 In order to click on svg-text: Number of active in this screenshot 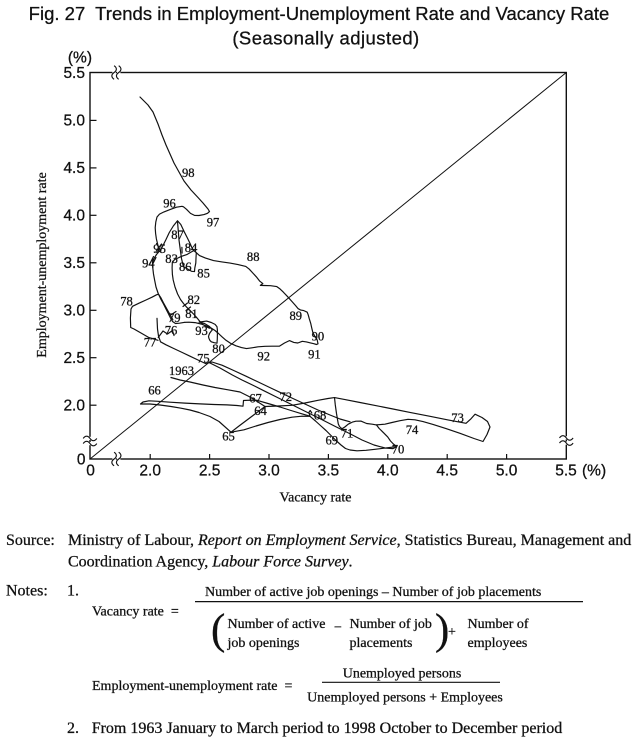, I will do `click(277, 624)`.